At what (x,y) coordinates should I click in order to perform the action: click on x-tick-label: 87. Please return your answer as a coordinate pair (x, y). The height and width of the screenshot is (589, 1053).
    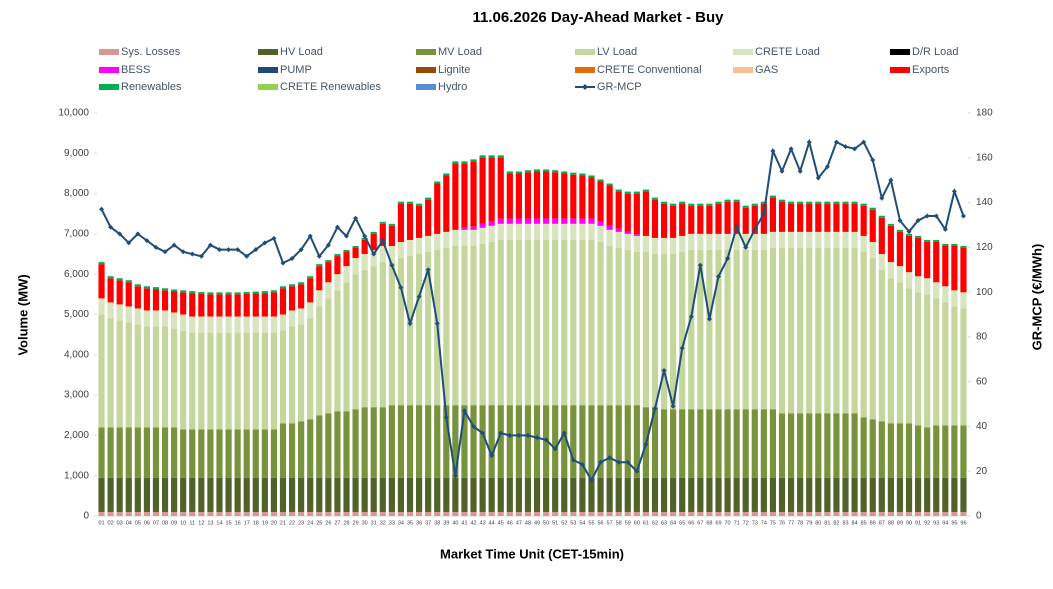
    Looking at the image, I should click on (882, 523).